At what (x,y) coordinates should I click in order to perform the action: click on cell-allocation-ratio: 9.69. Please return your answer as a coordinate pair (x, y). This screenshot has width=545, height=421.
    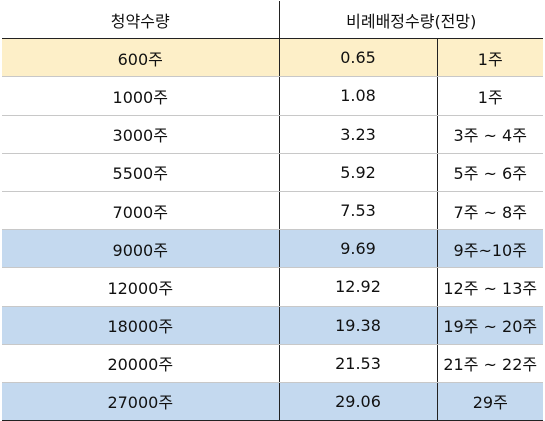
    Looking at the image, I should click on (357, 249).